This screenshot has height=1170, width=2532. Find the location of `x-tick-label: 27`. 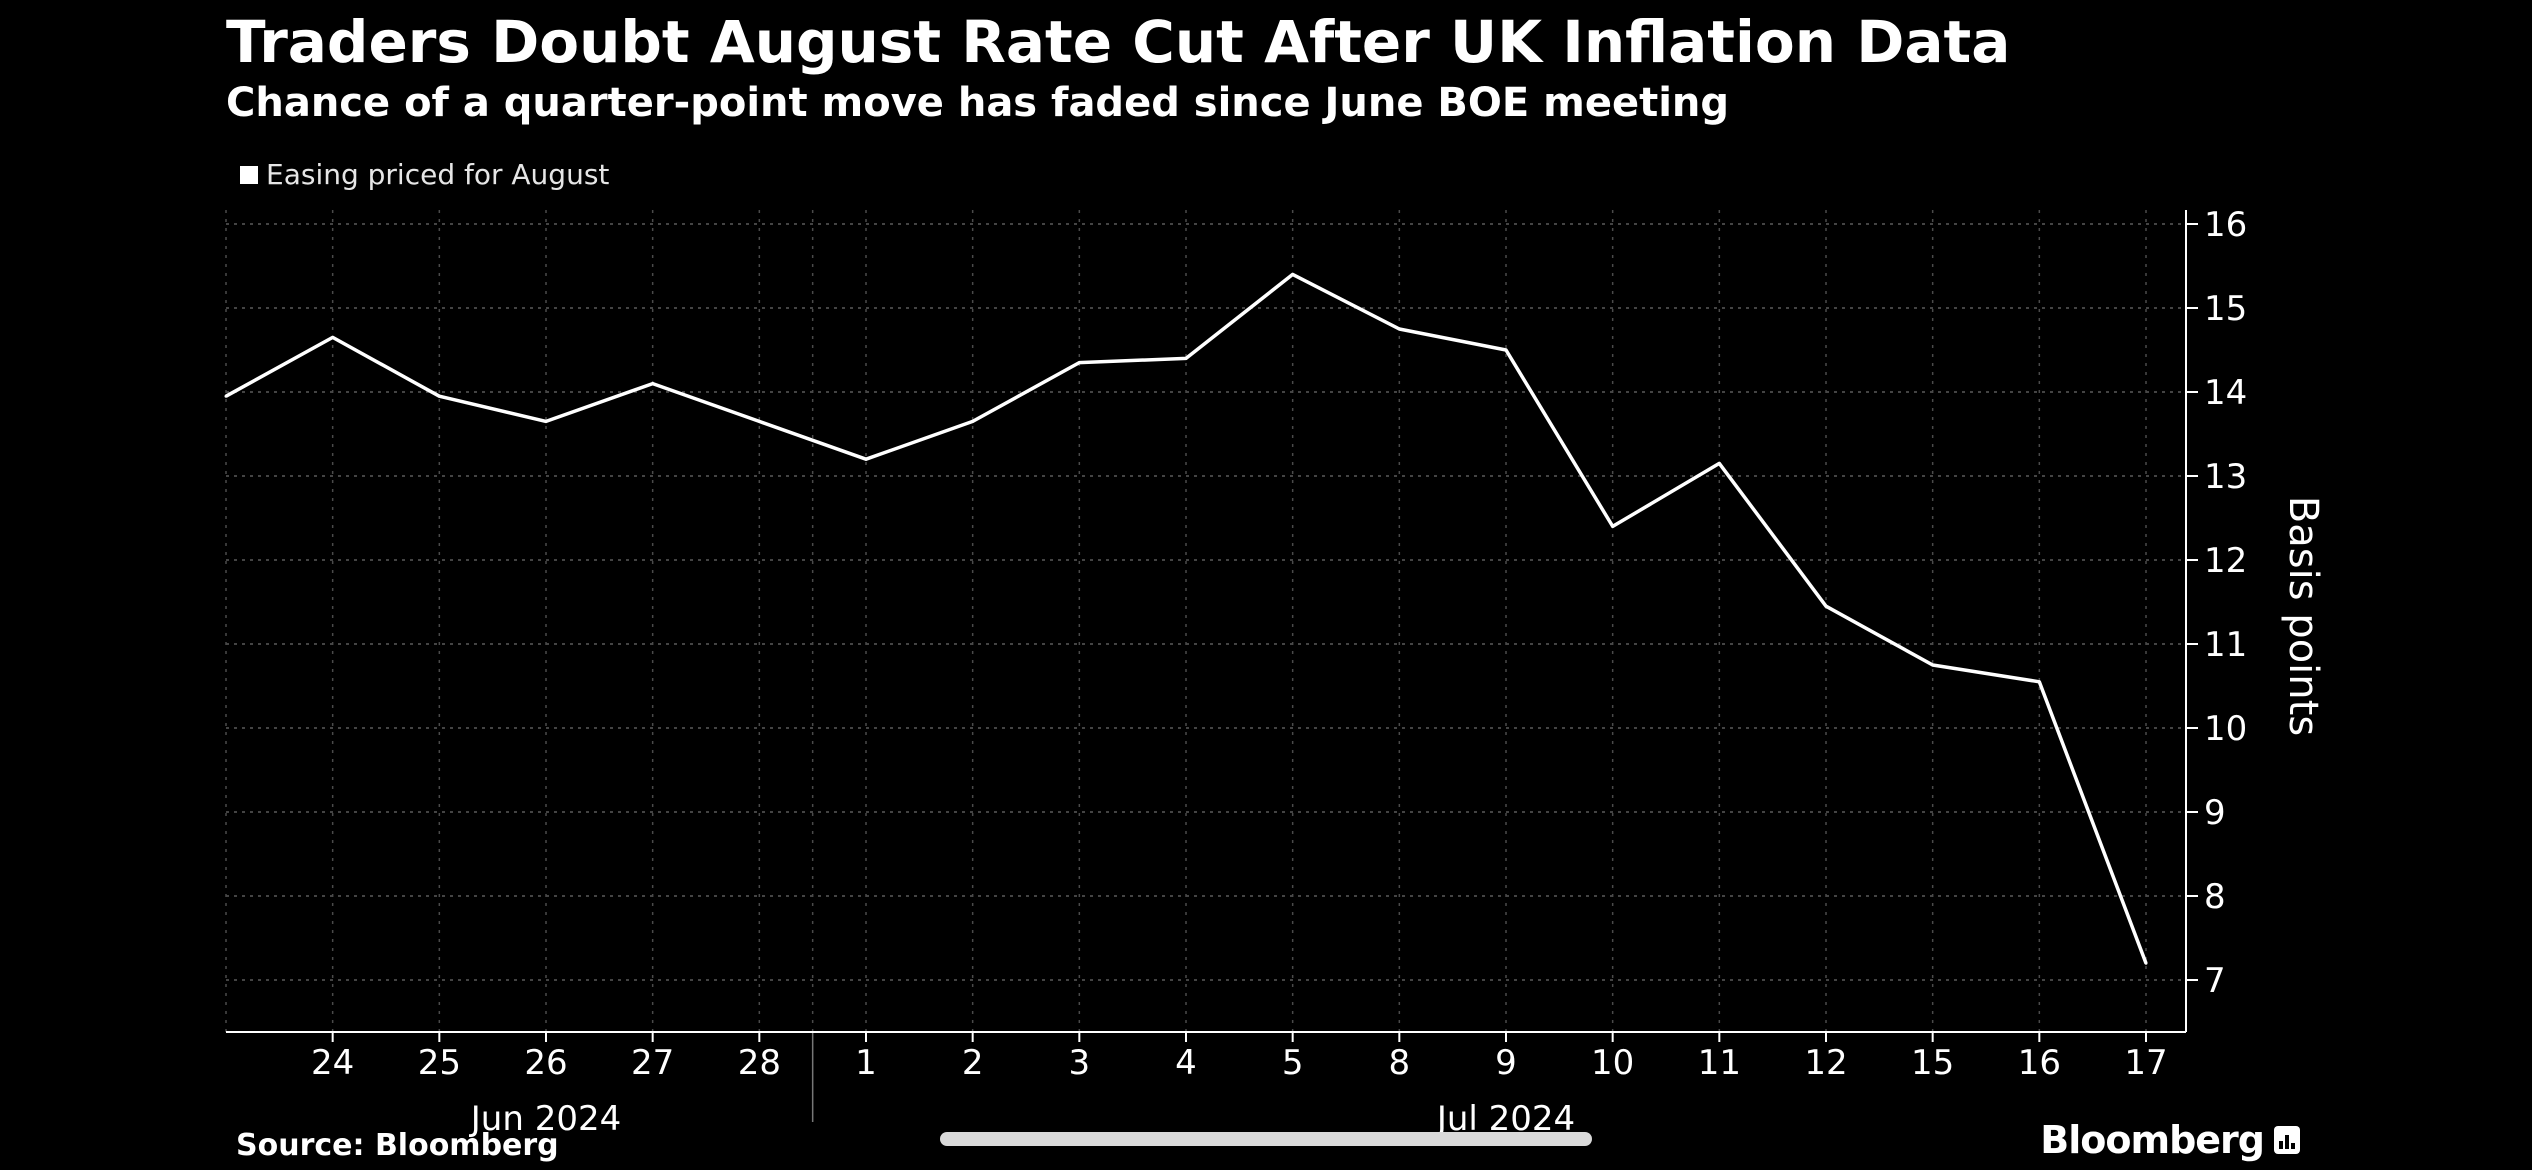

x-tick-label: 27 is located at coordinates (652, 1063).